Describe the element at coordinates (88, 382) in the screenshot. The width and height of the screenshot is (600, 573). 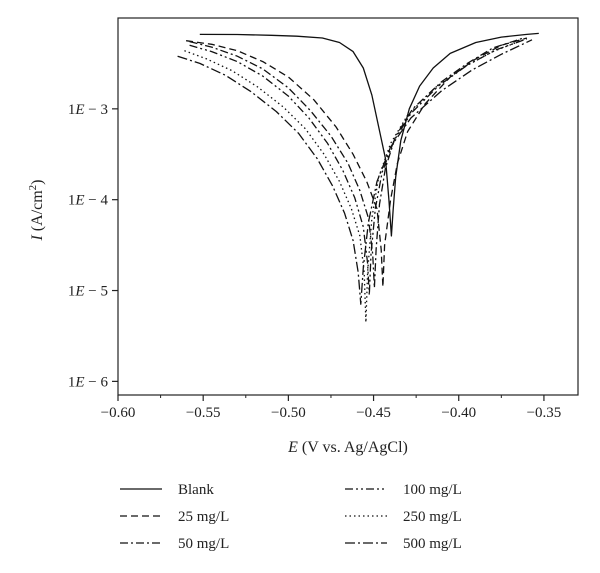
I see `y-tick-label: 1E − 6` at that location.